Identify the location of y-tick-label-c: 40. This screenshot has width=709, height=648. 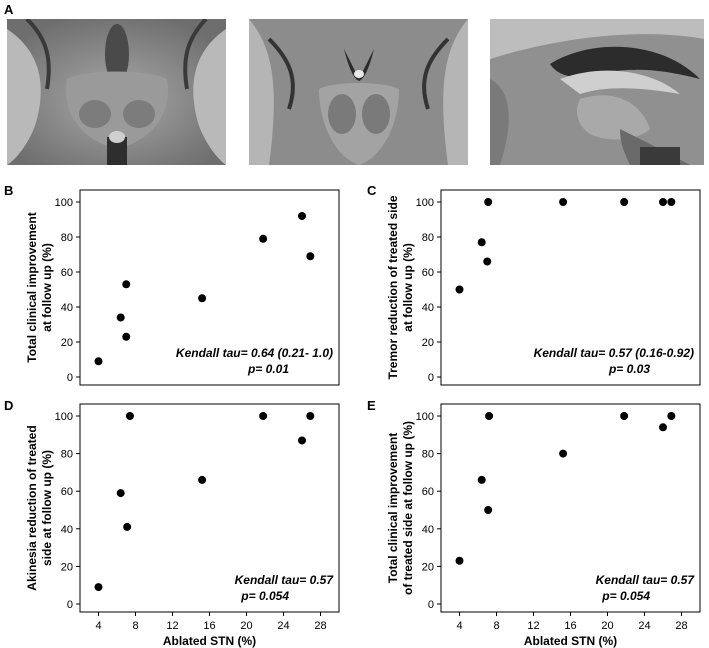
(428, 308).